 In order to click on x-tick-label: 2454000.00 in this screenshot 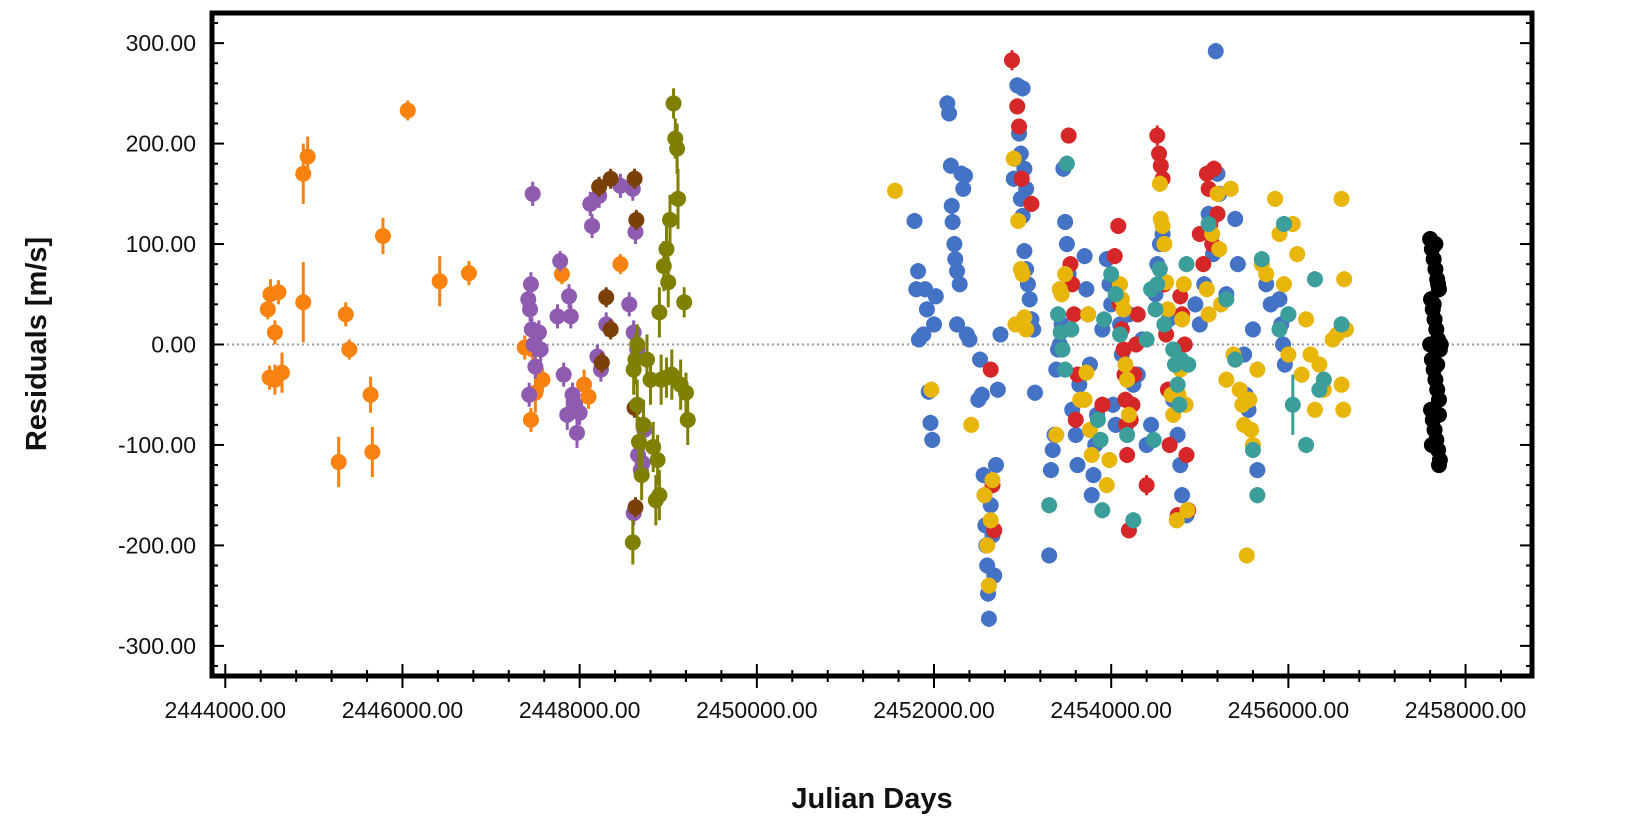, I will do `click(1111, 710)`.